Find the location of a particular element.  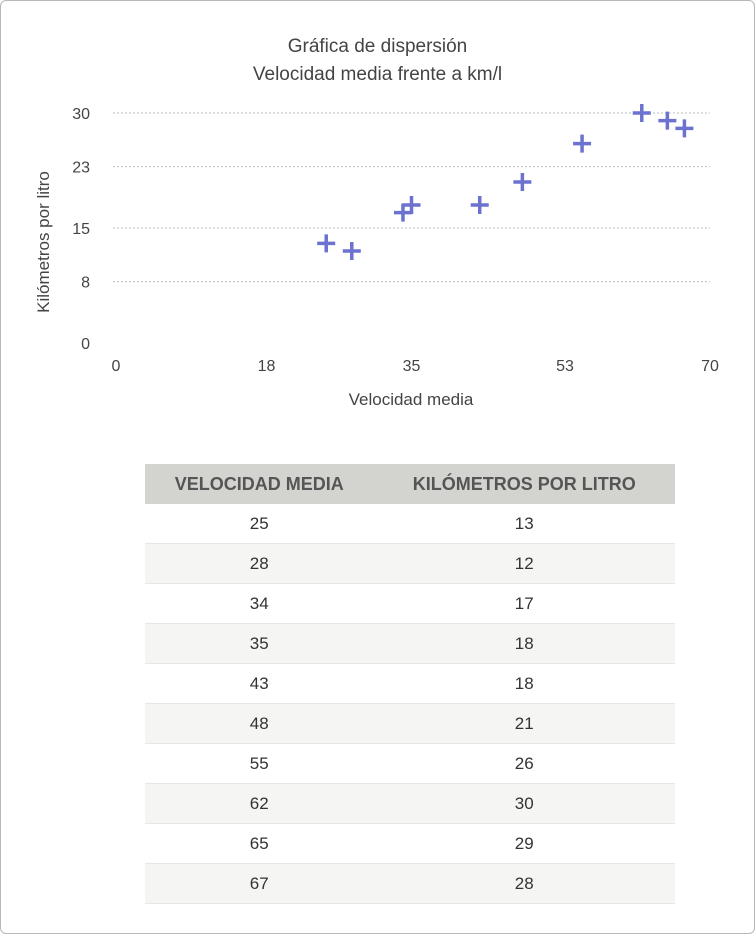

table-row: 43 18 is located at coordinates (410, 683).